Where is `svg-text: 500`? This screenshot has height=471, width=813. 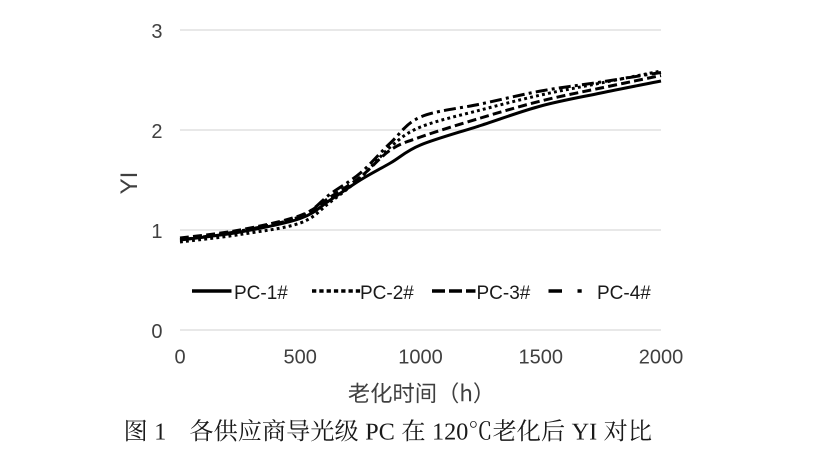 svg-text: 500 is located at coordinates (300, 358).